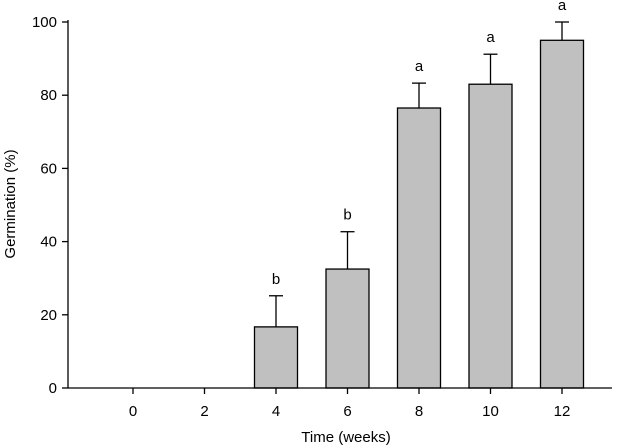  Describe the element at coordinates (53, 388) in the screenshot. I see `y-tick-label: 0` at that location.